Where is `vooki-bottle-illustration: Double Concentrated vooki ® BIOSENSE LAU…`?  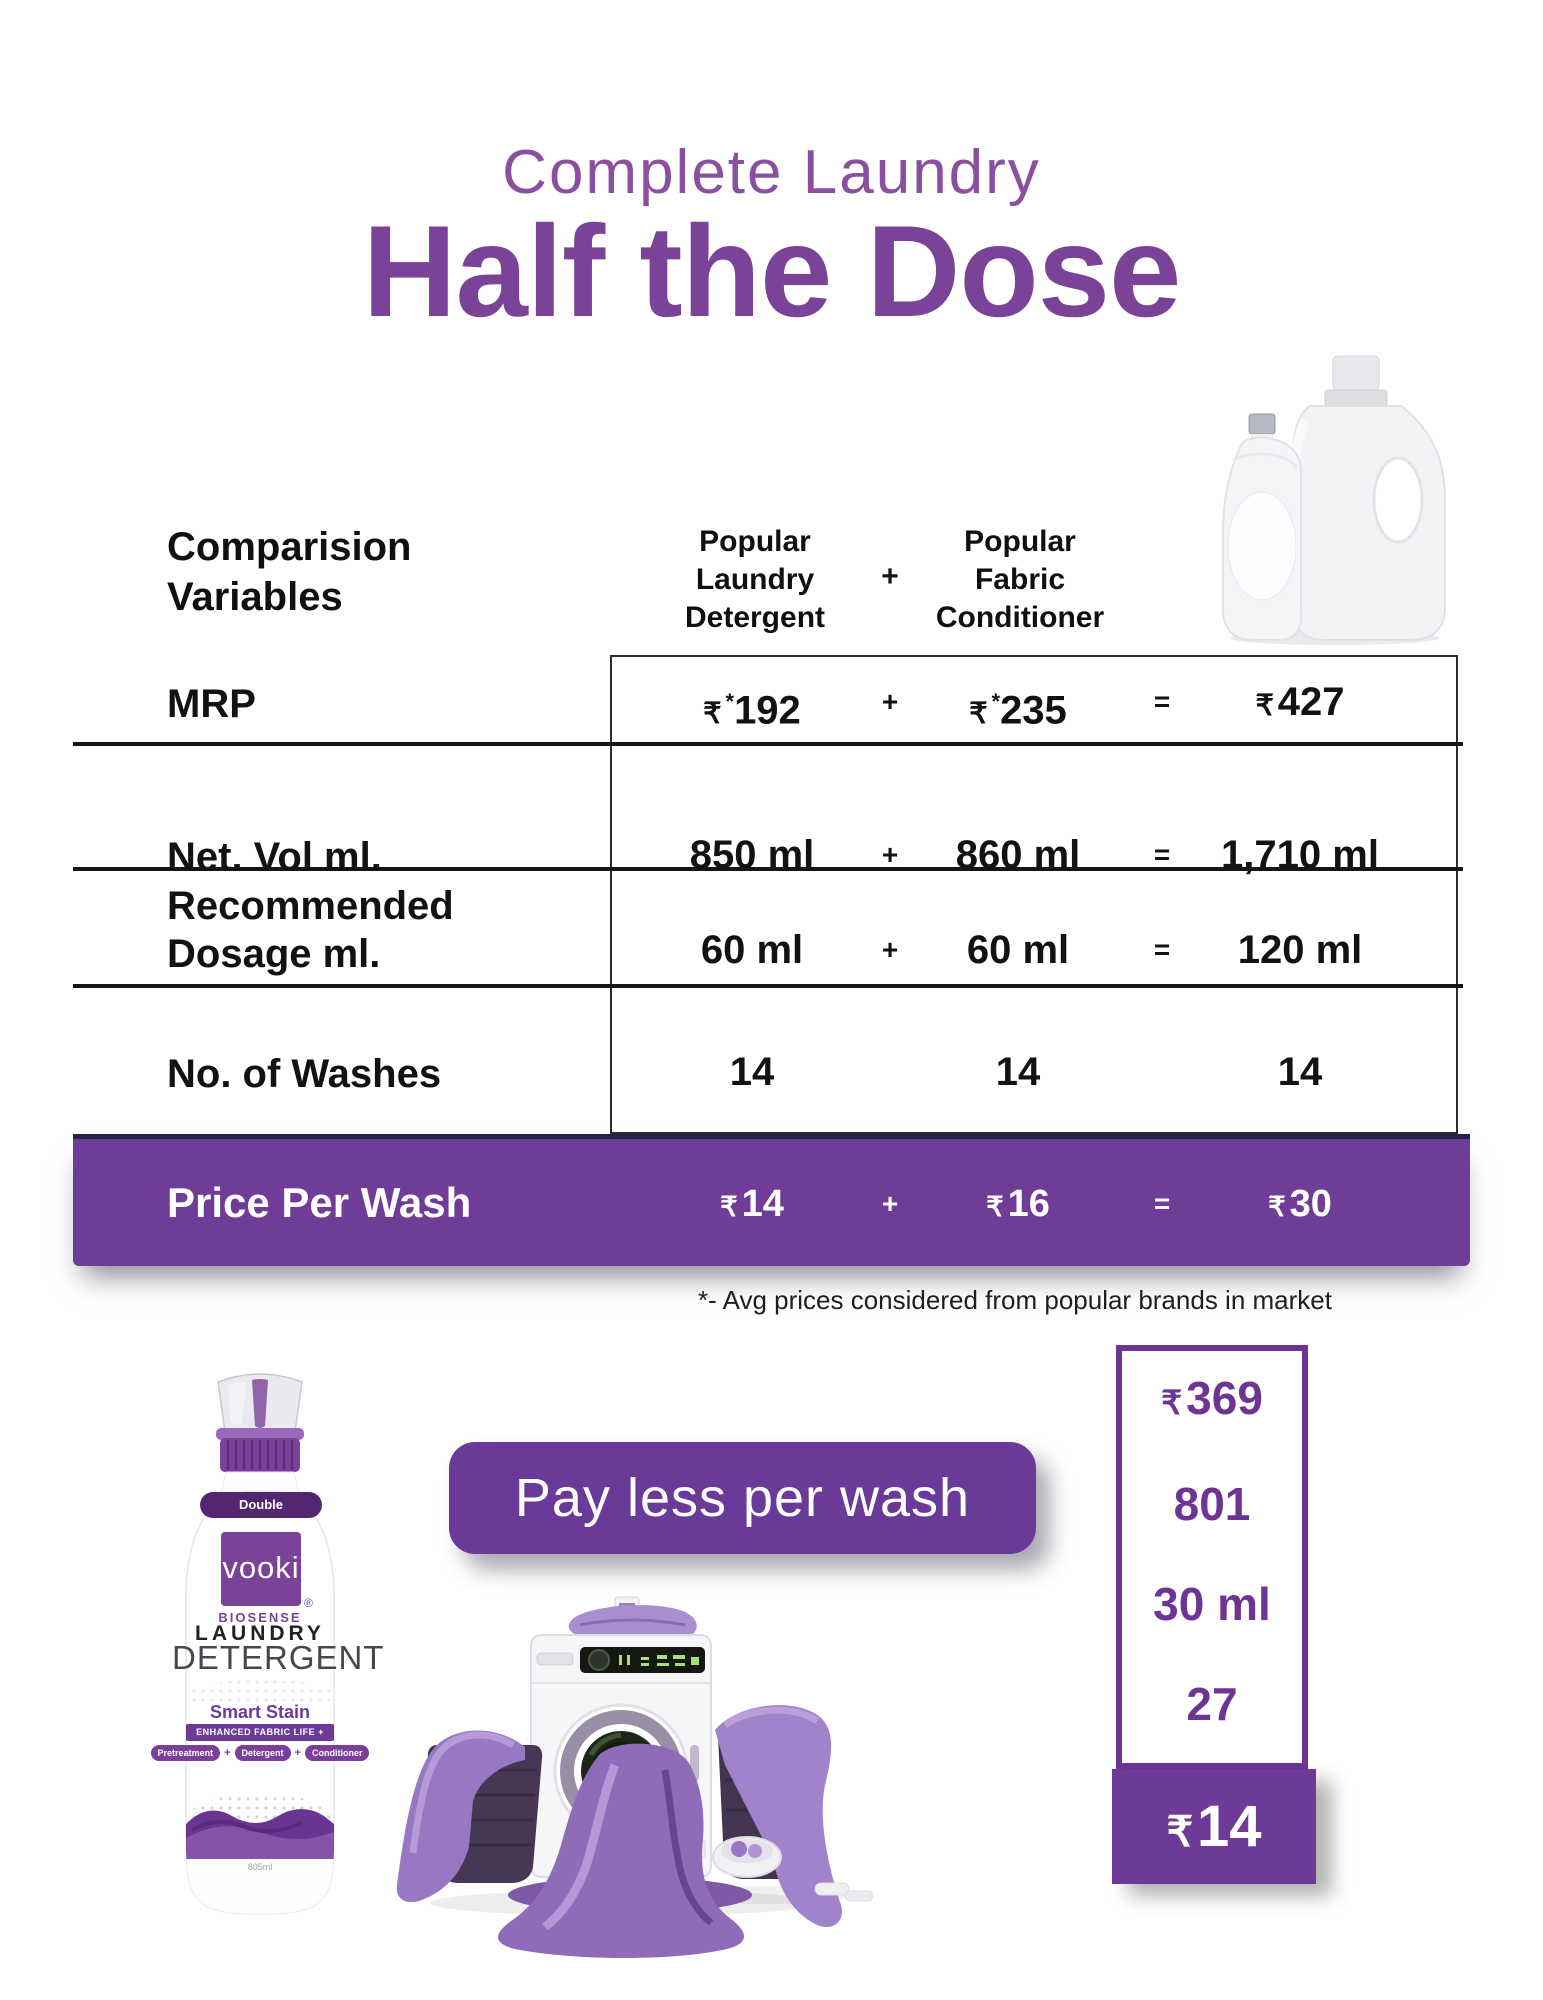 vooki-bottle-illustration: Double Concentrated vooki ® BIOSENSE LAU… is located at coordinates (267, 1644).